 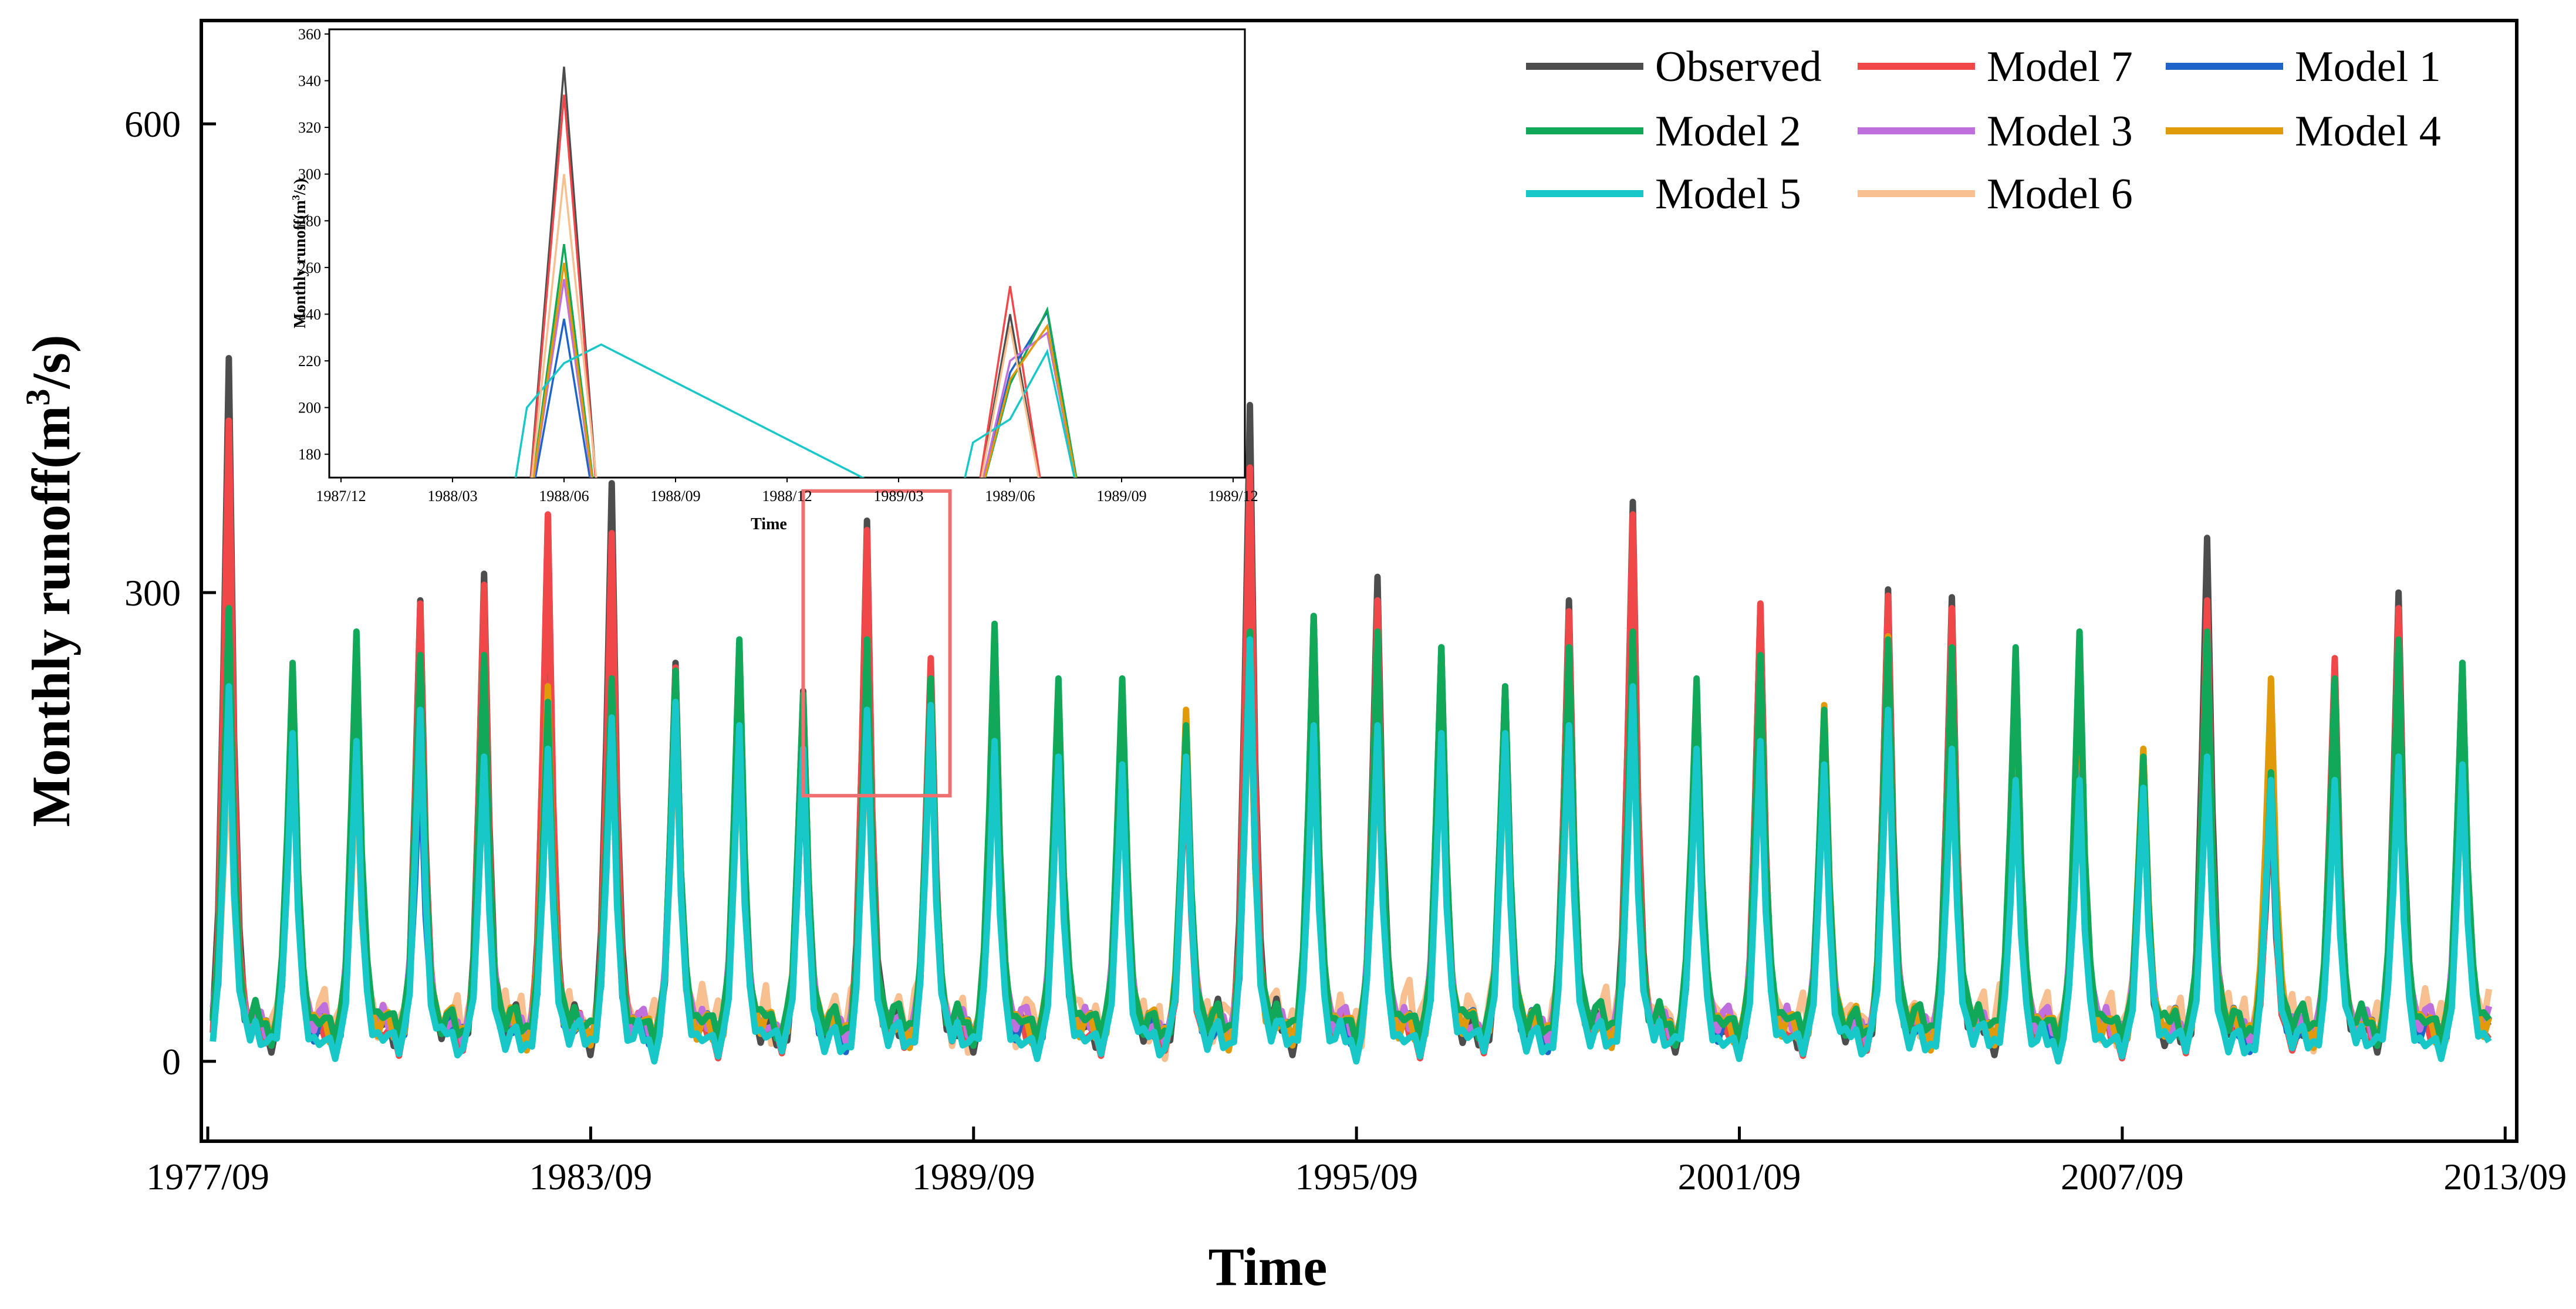 I want to click on main-x-tick-label: 2013/09, so click(x=2505, y=1177).